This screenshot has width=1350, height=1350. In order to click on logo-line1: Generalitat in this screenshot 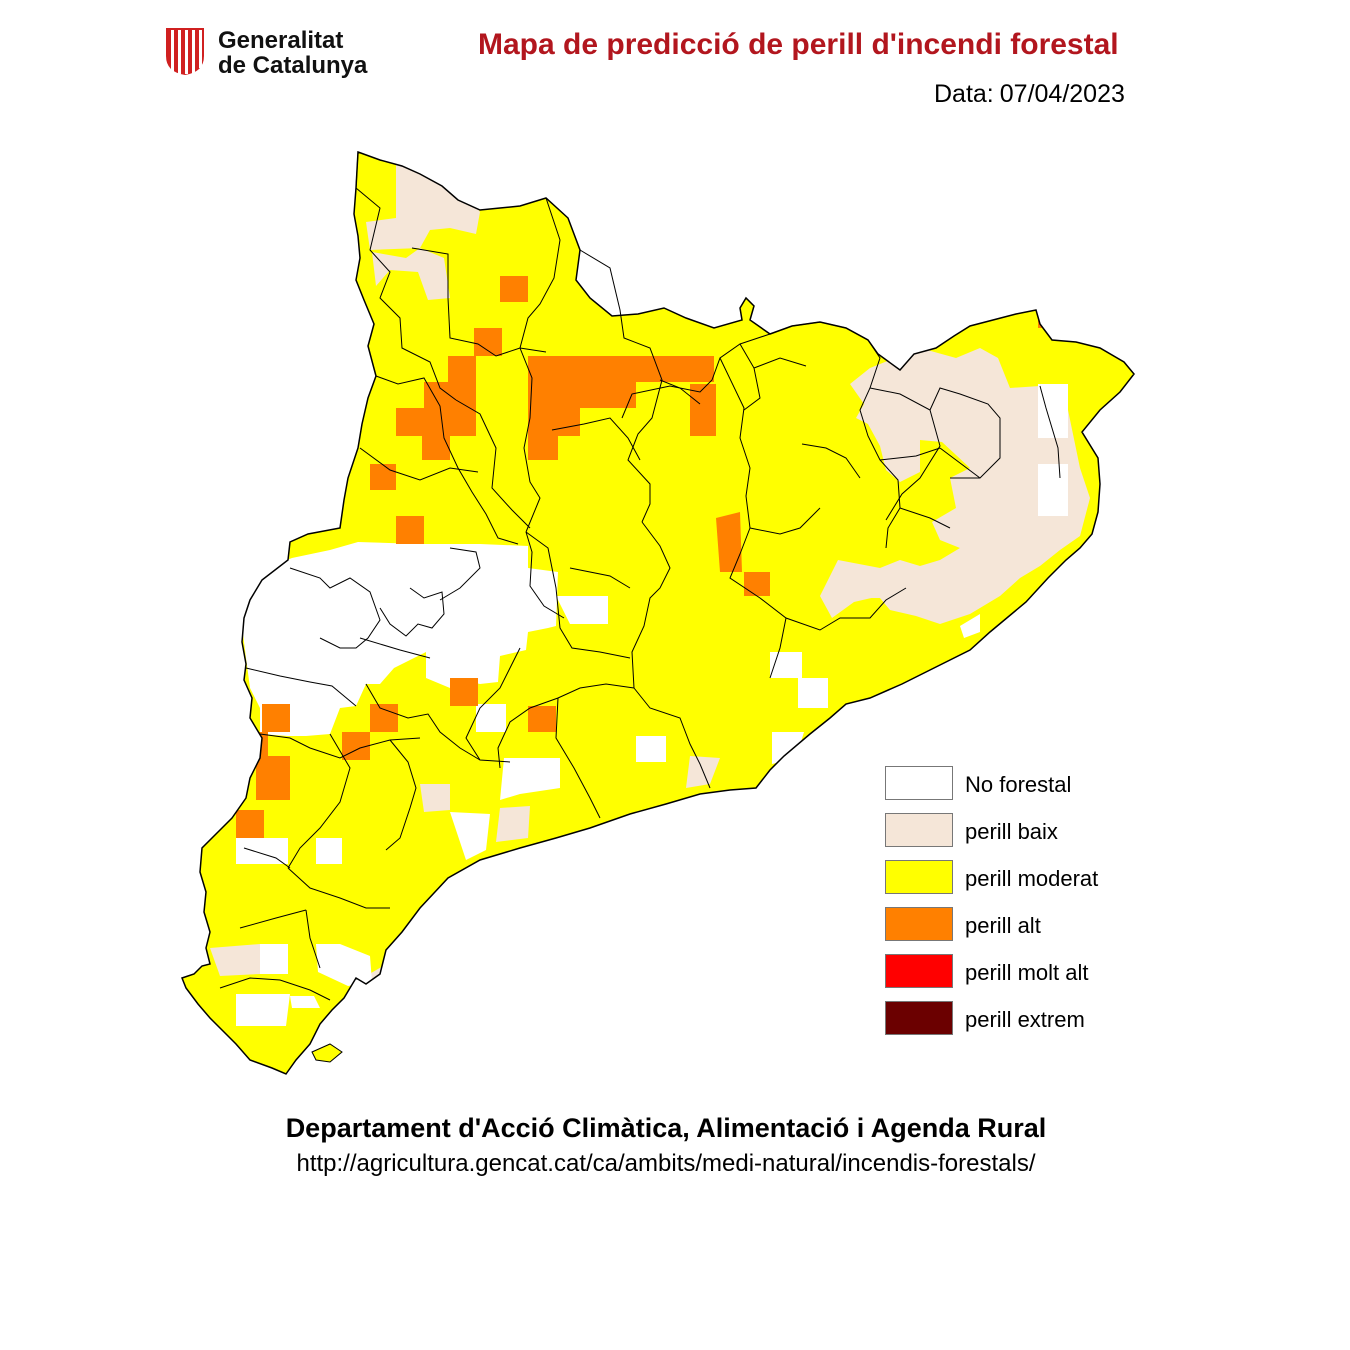, I will do `click(281, 40)`.